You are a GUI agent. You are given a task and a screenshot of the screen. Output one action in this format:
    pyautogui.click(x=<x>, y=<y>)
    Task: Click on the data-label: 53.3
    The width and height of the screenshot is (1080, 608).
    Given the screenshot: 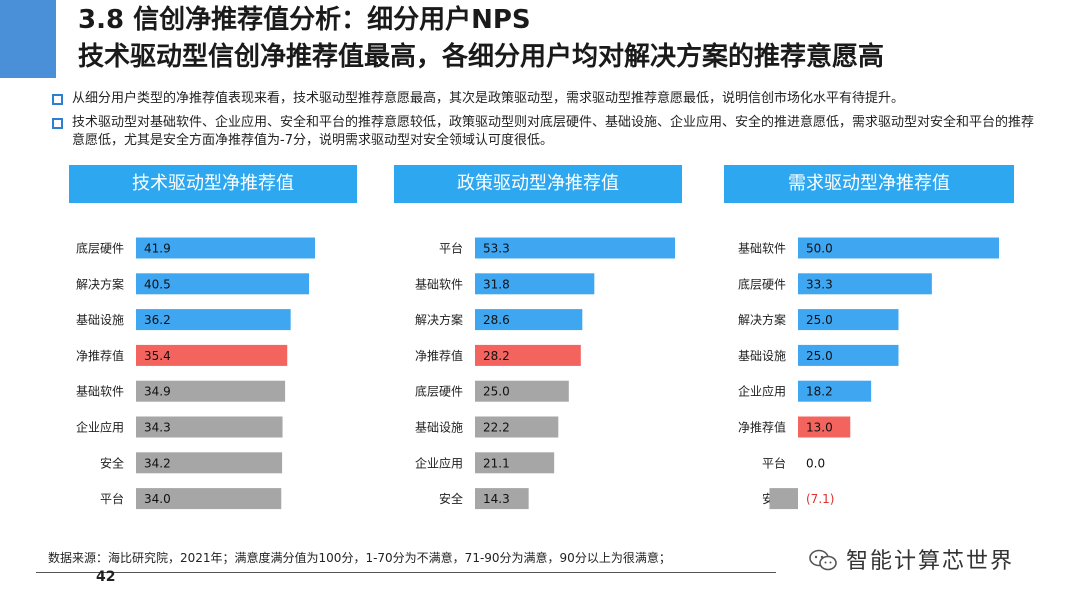 What is the action you would take?
    pyautogui.click(x=496, y=249)
    